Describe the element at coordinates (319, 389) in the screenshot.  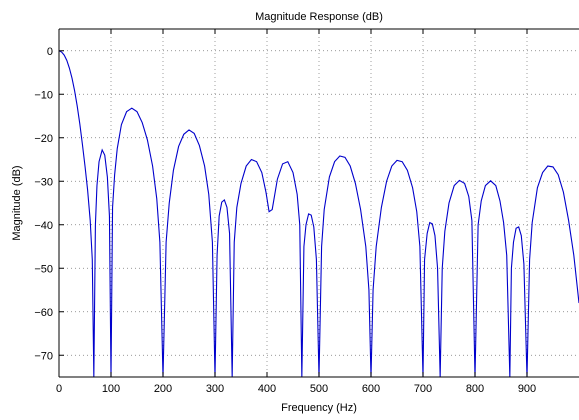
I see `x-tick-label: 500` at that location.